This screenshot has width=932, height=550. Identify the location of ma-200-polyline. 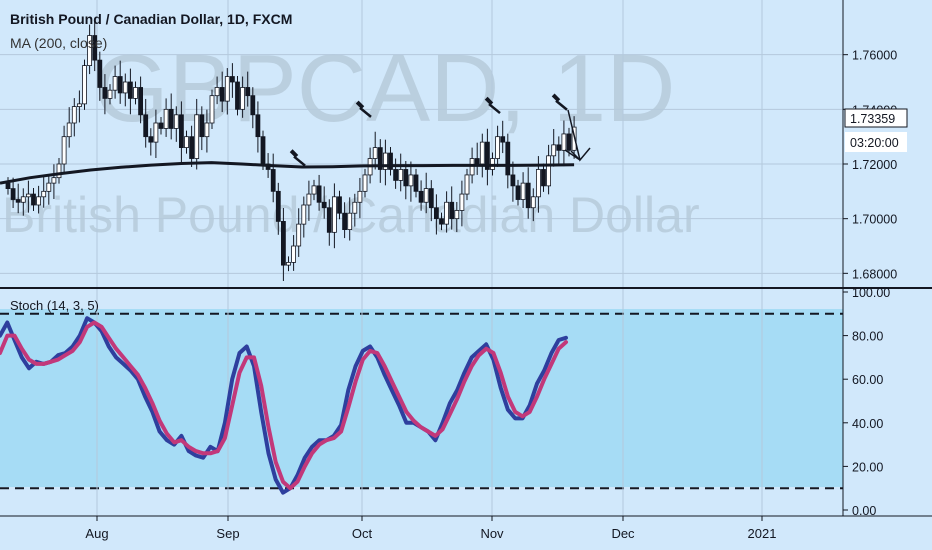
(287, 173).